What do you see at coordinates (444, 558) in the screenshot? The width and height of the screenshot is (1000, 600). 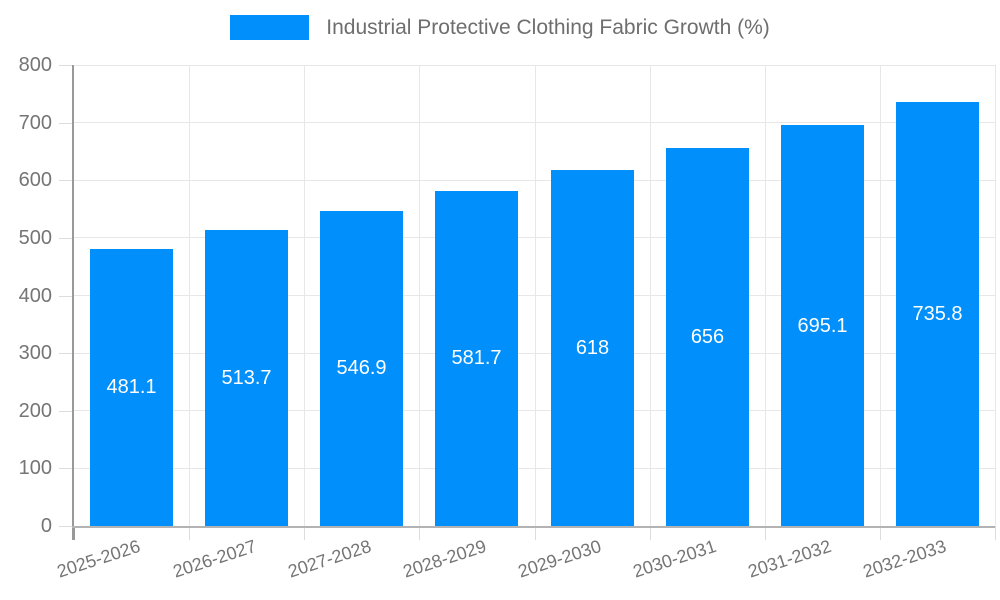 I see `x-axis-label: 2028-2029` at bounding box center [444, 558].